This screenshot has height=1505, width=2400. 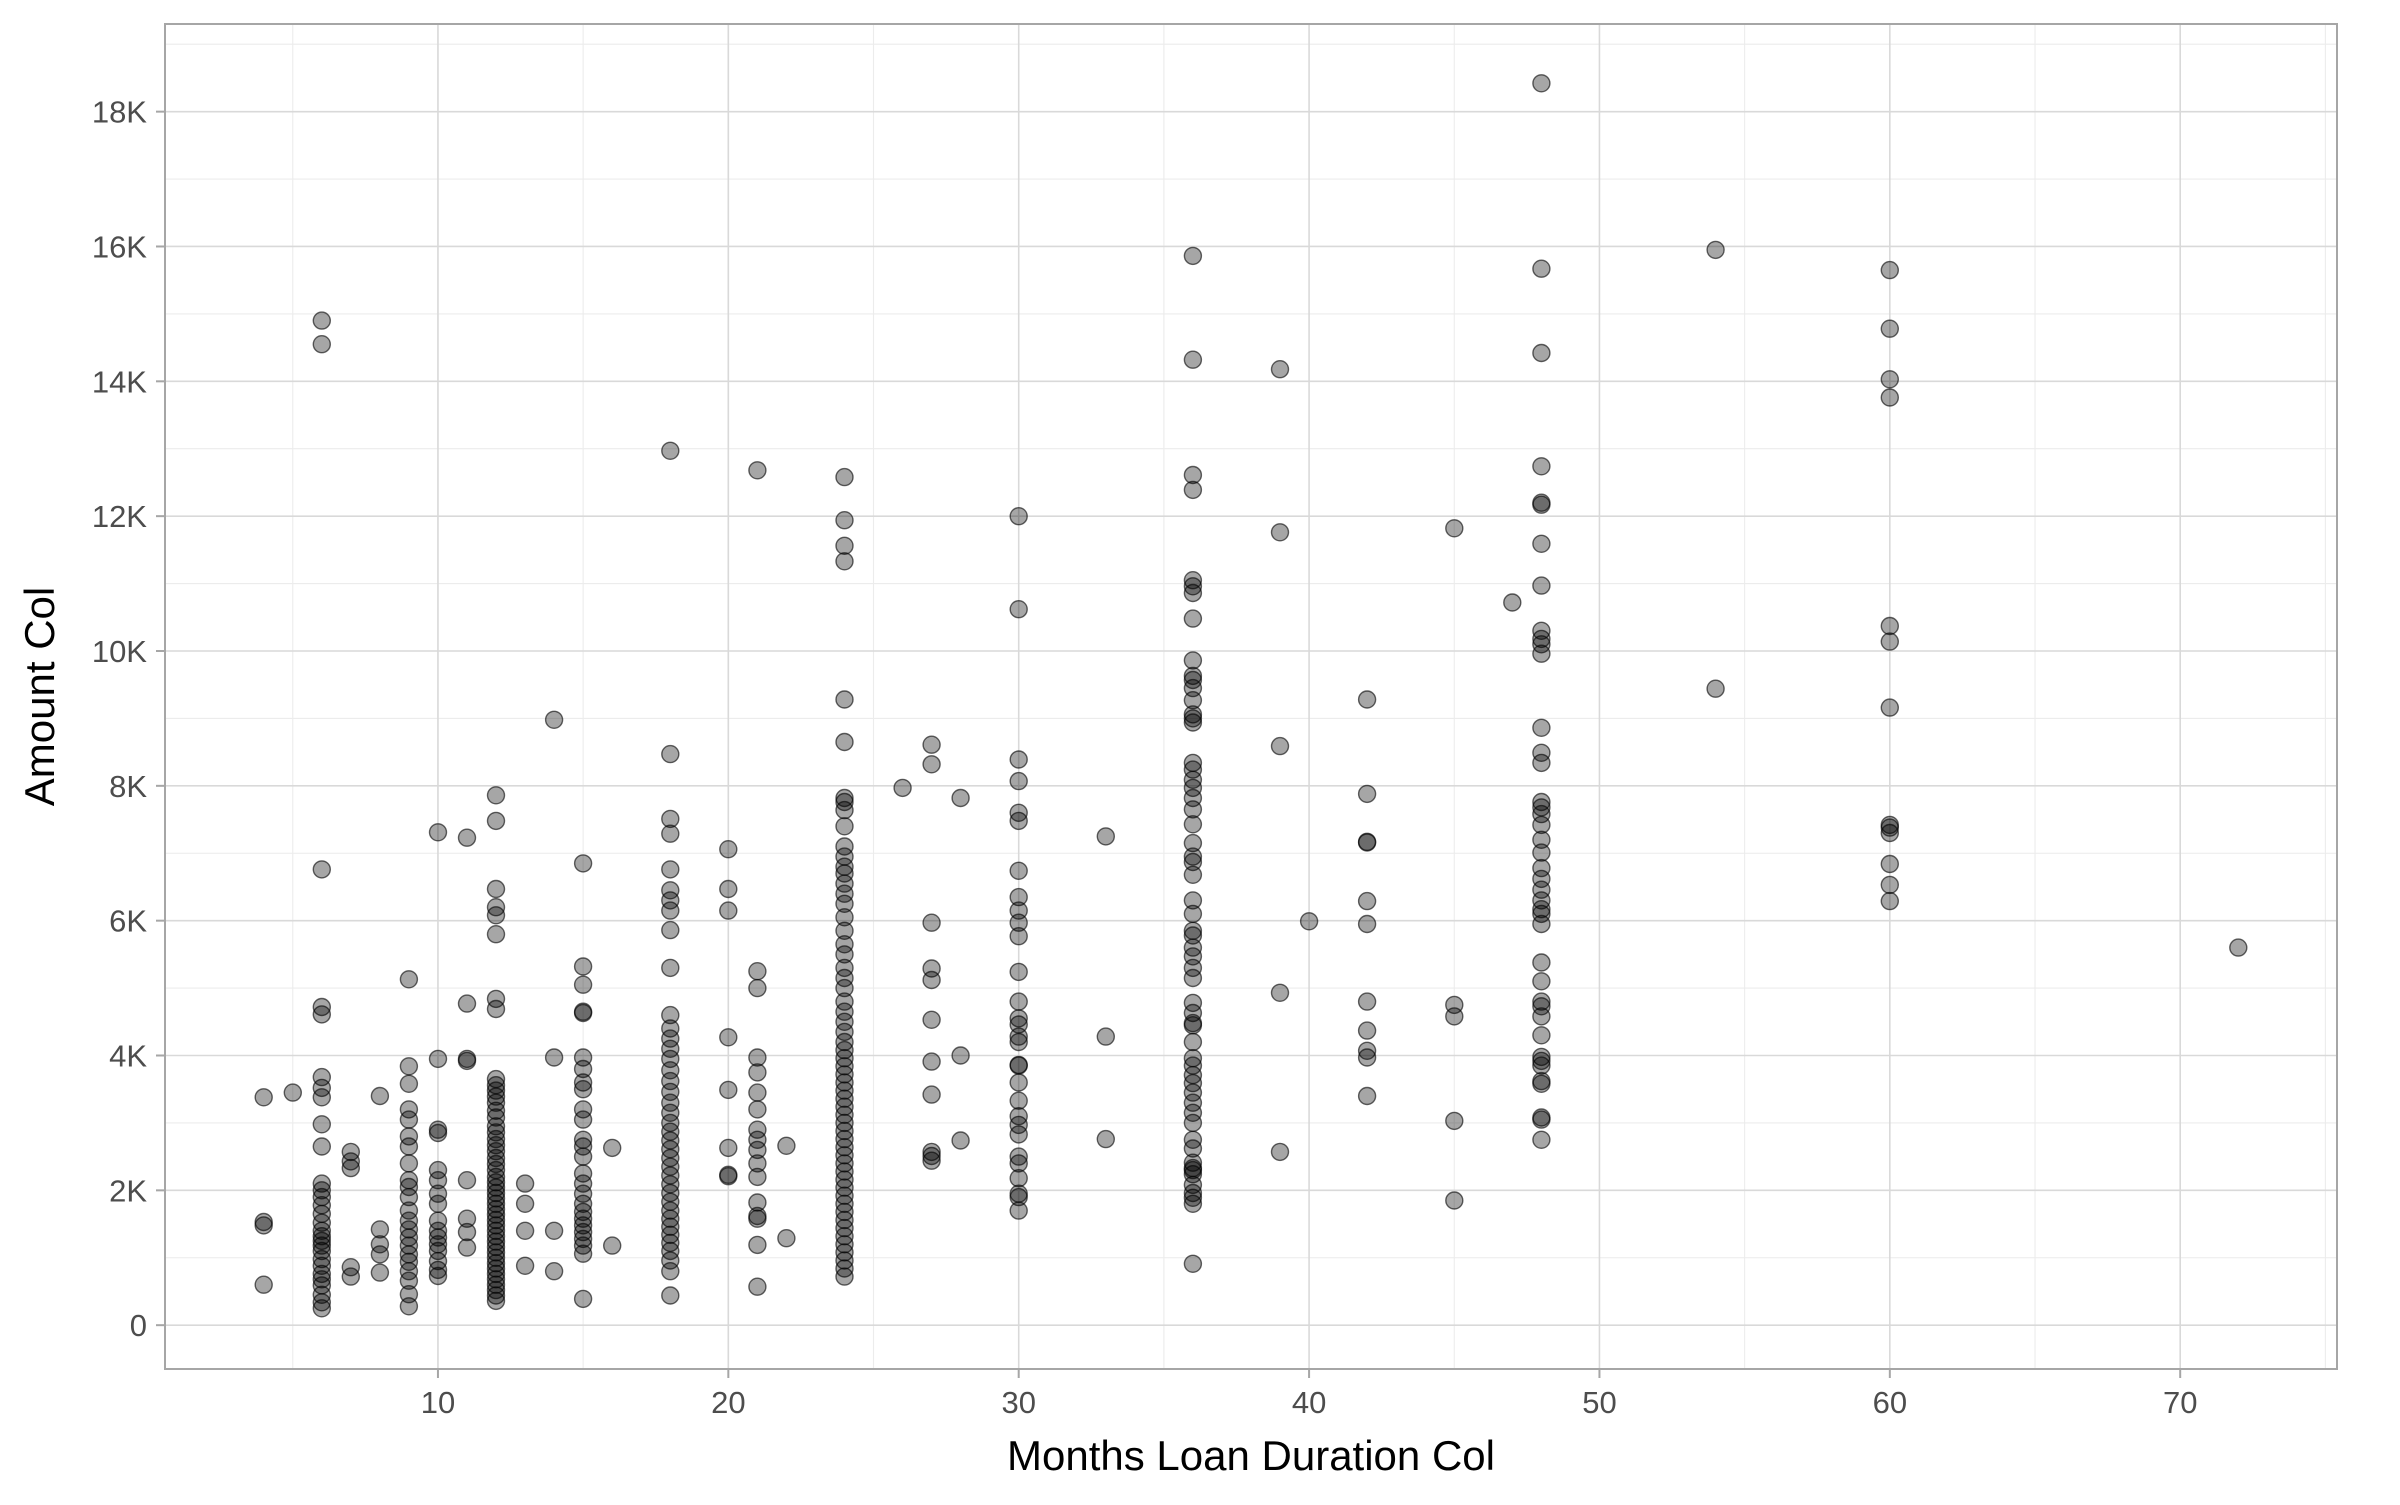 What do you see at coordinates (1251, 1455) in the screenshot?
I see `x-axis-title: Months Loan Duration Col` at bounding box center [1251, 1455].